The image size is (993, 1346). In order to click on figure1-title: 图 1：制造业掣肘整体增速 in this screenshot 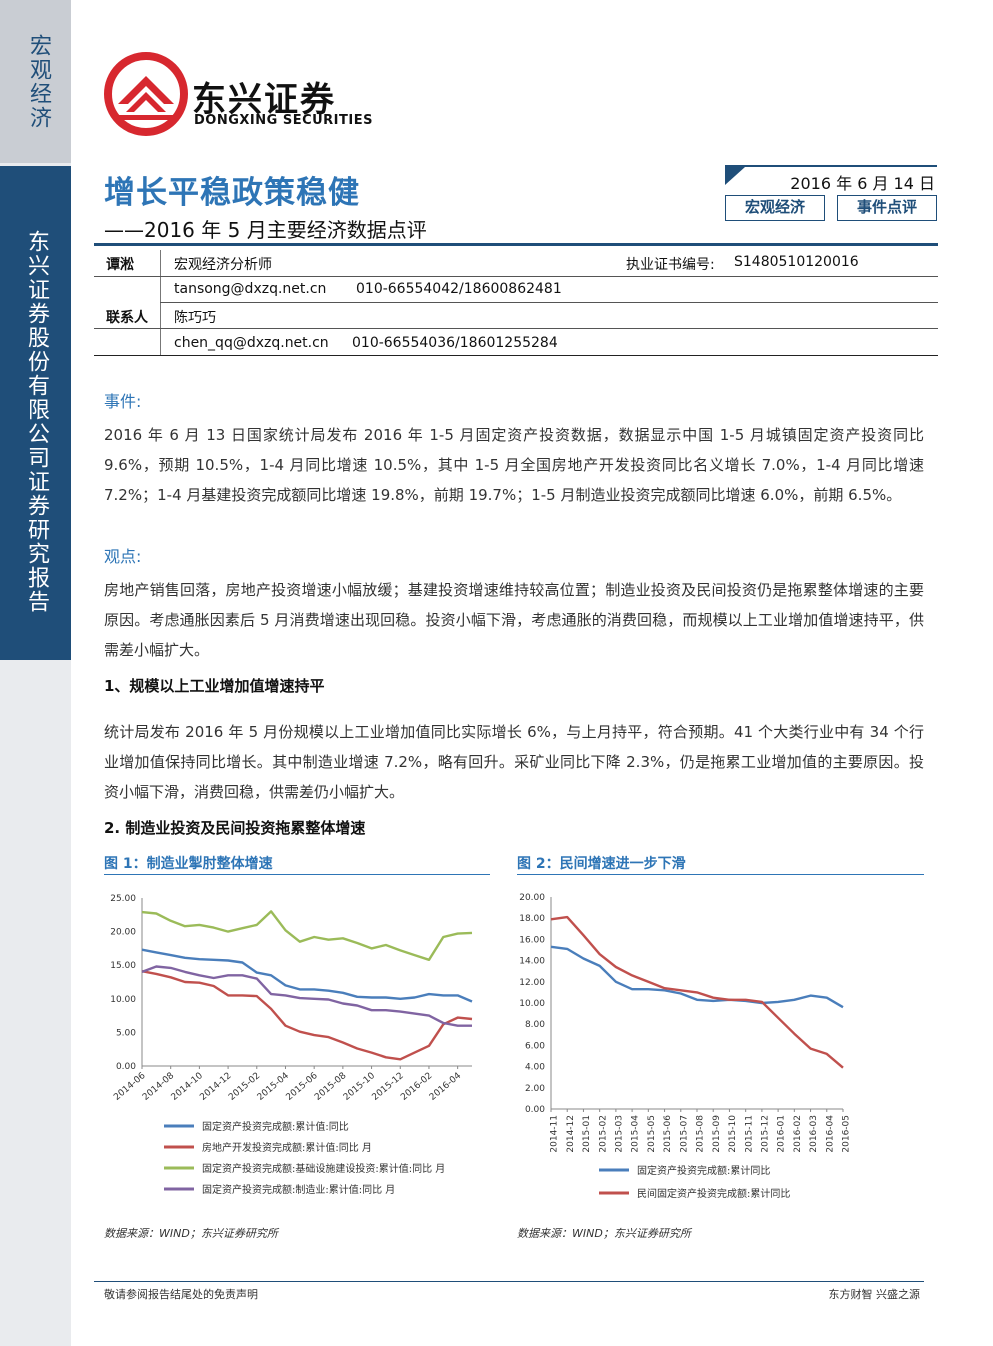, I will do `click(188, 864)`.